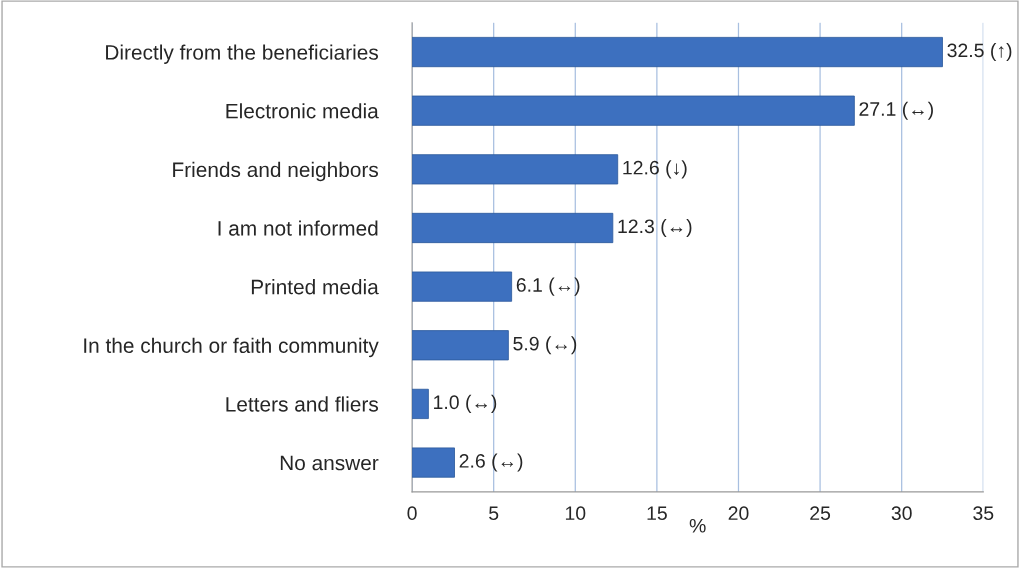 This screenshot has height=568, width=1020. I want to click on x-tick-label: 20, so click(738, 513).